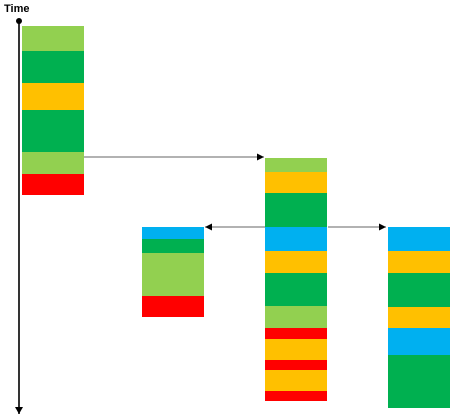 This screenshot has height=418, width=450. Describe the element at coordinates (53, 184) in the screenshot. I see `column-1-segment-red` at that location.